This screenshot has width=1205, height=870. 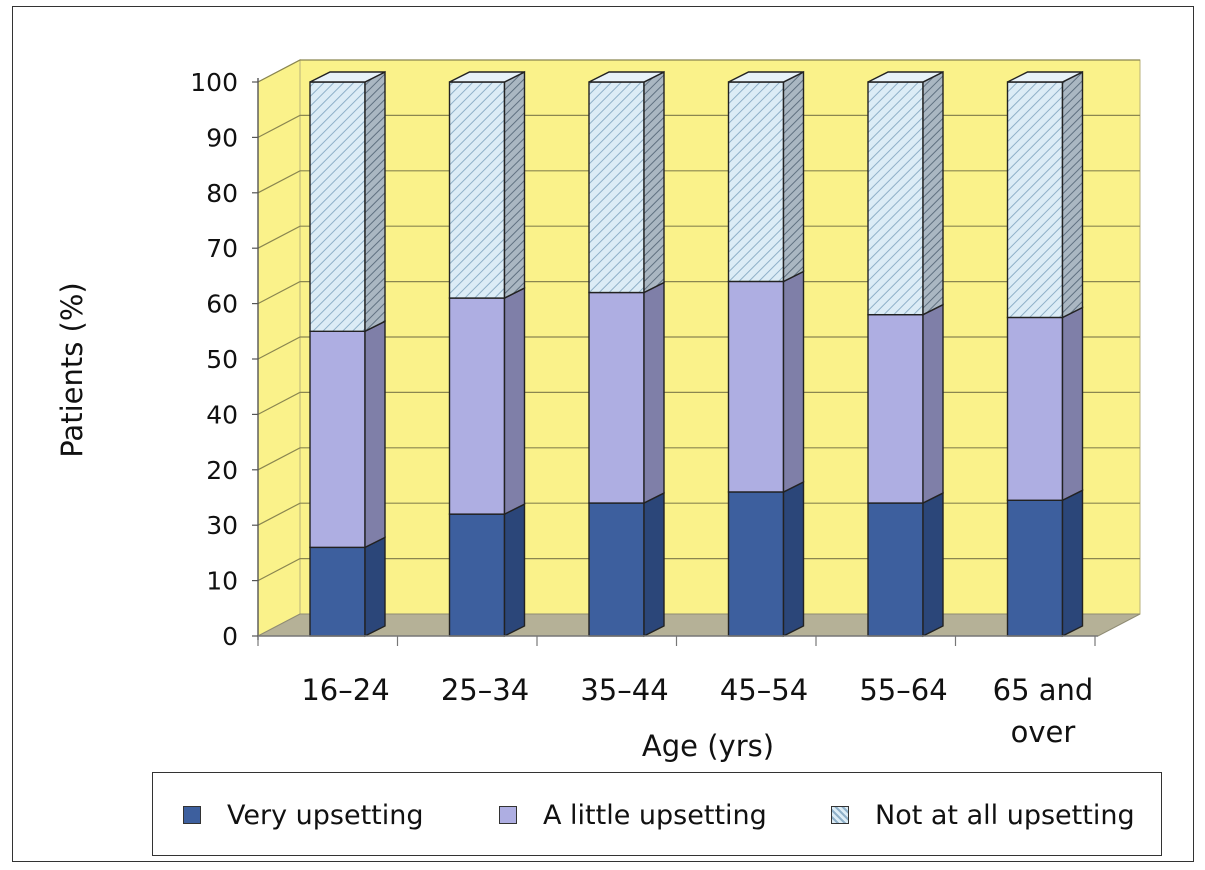 I want to click on x-tick-labels: 16–24 25–34 35–44 45–54 55–64 65 and over, so click(x=697, y=711).